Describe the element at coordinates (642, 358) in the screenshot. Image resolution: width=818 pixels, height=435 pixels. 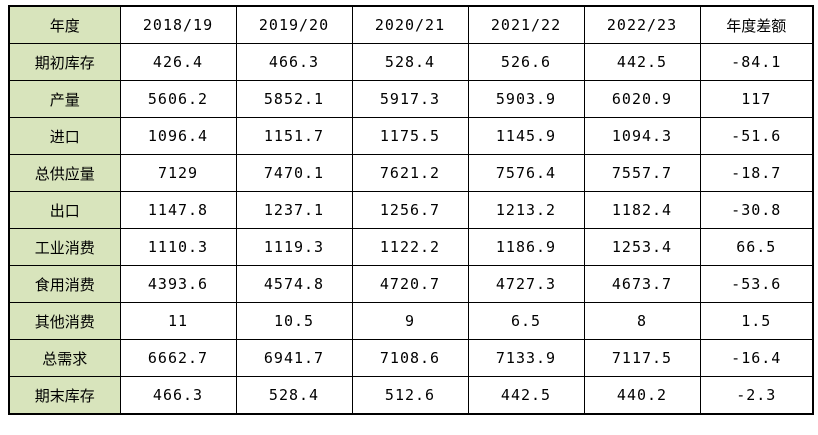
I see `table-cell: 7117.5` at that location.